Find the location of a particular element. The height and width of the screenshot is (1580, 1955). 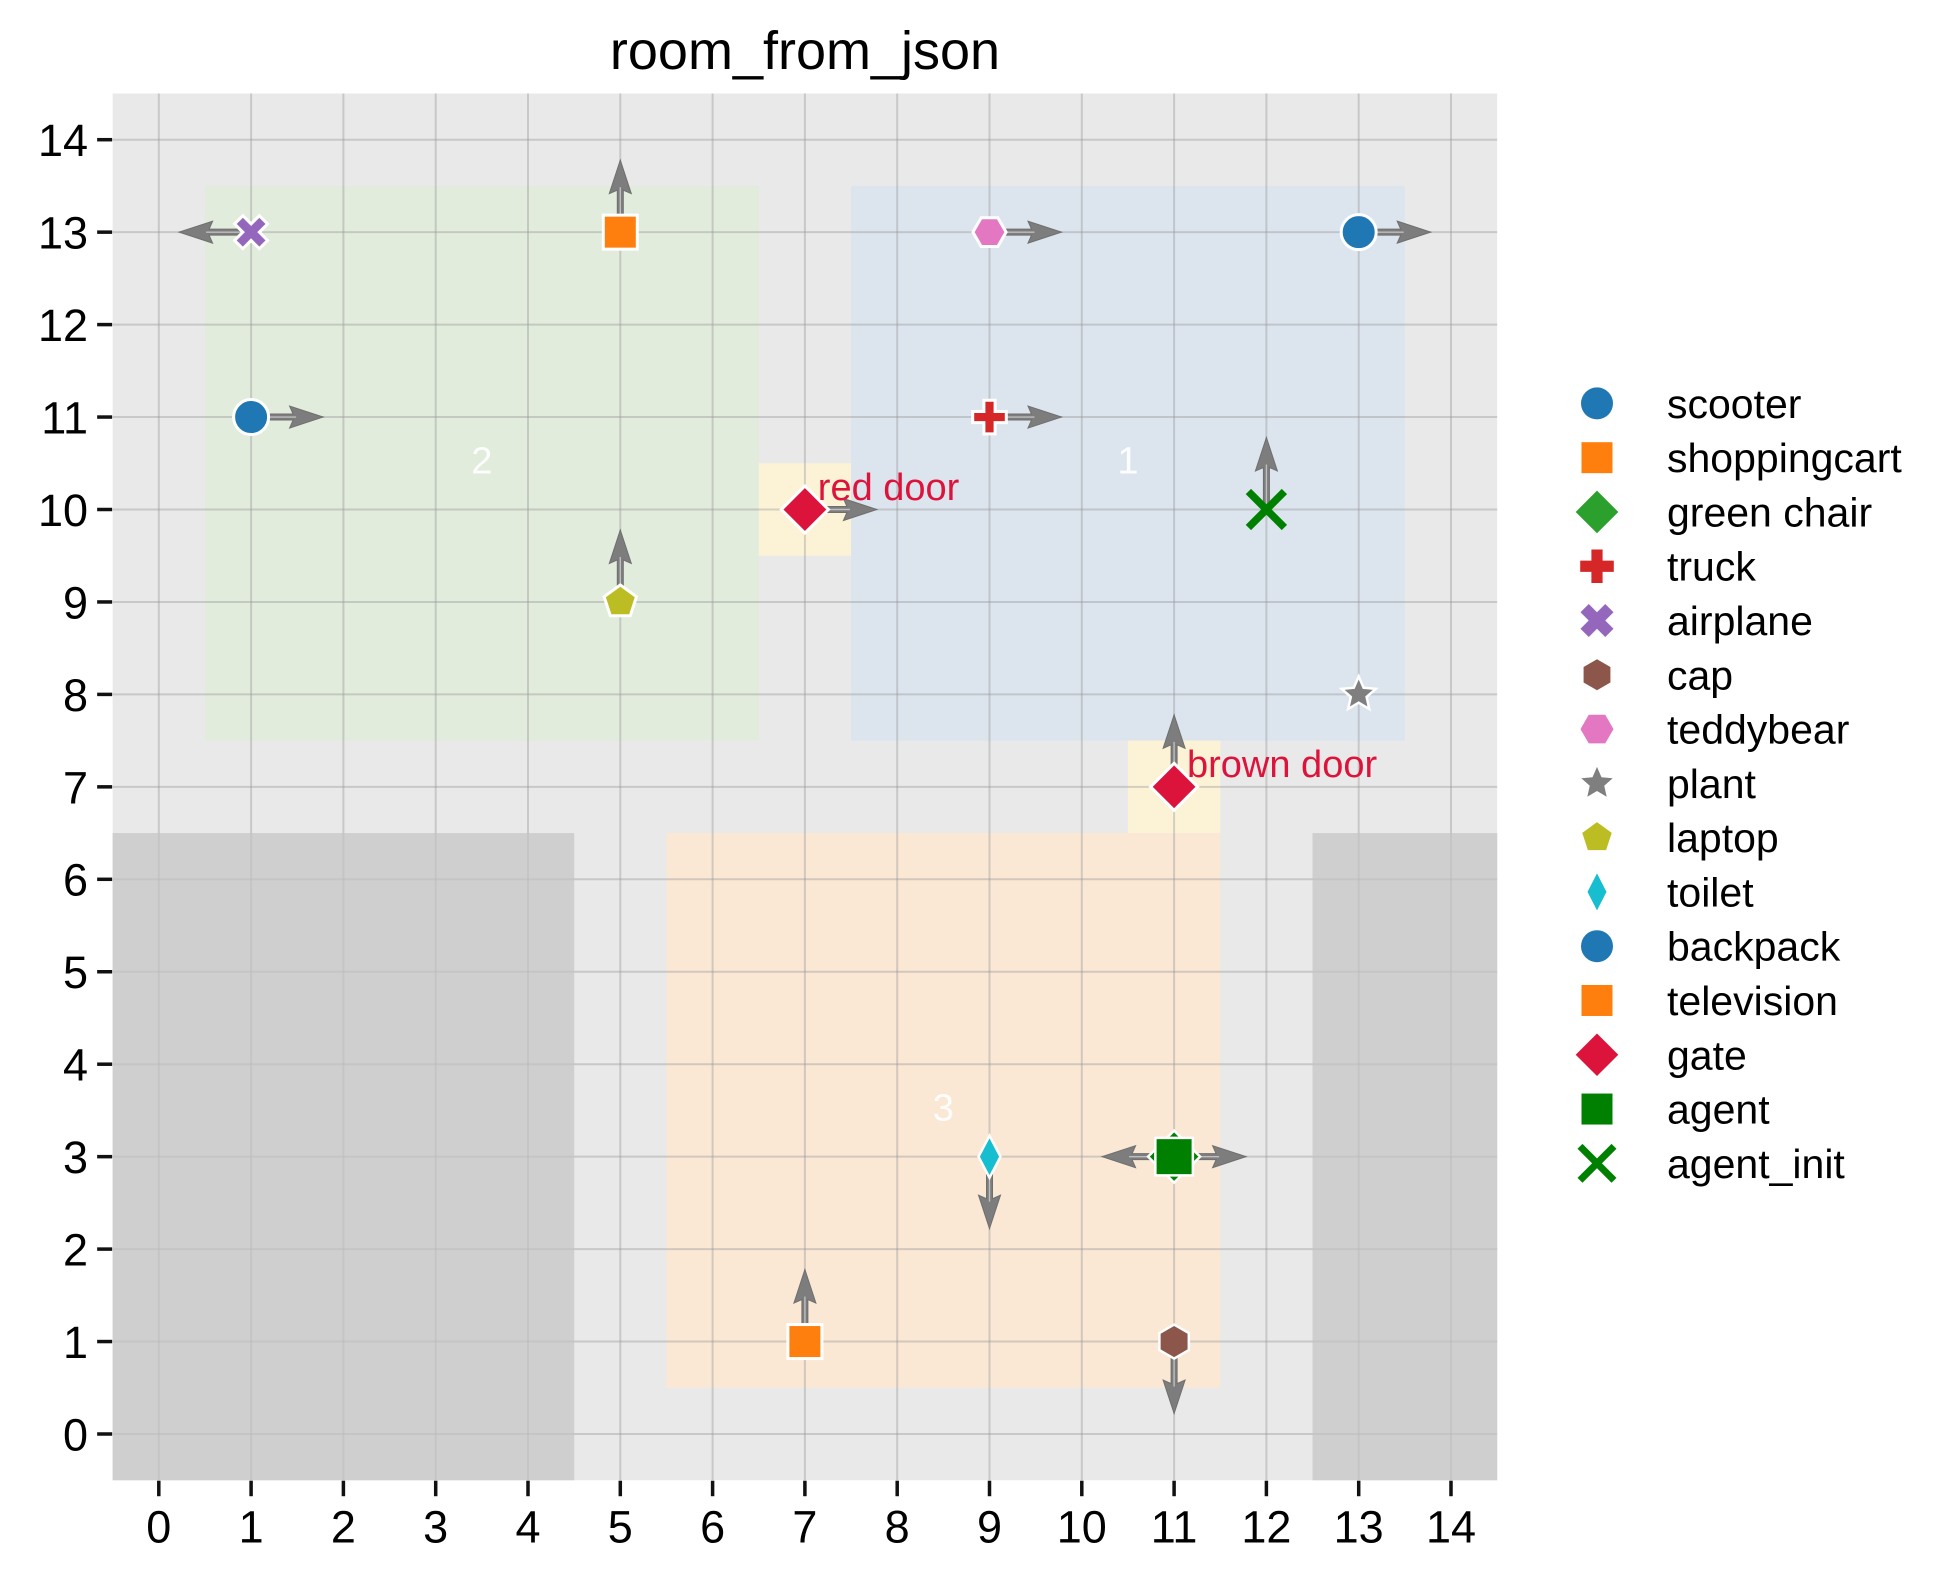

svg-text: backpack is located at coordinates (1754, 947).